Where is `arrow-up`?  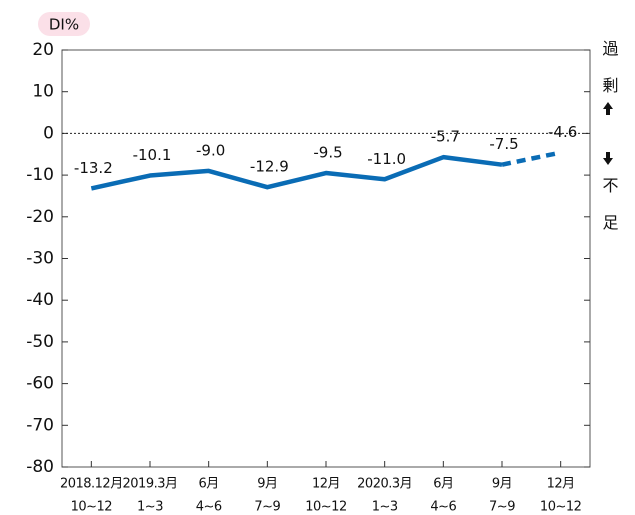
arrow-up is located at coordinates (608, 108).